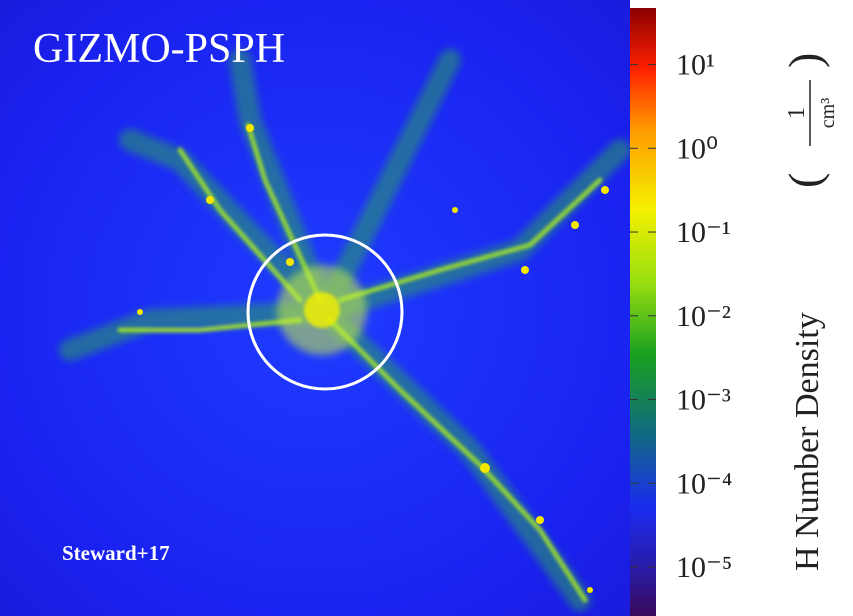  Describe the element at coordinates (703, 316) in the screenshot. I see `tick-label: 10⁻²` at that location.